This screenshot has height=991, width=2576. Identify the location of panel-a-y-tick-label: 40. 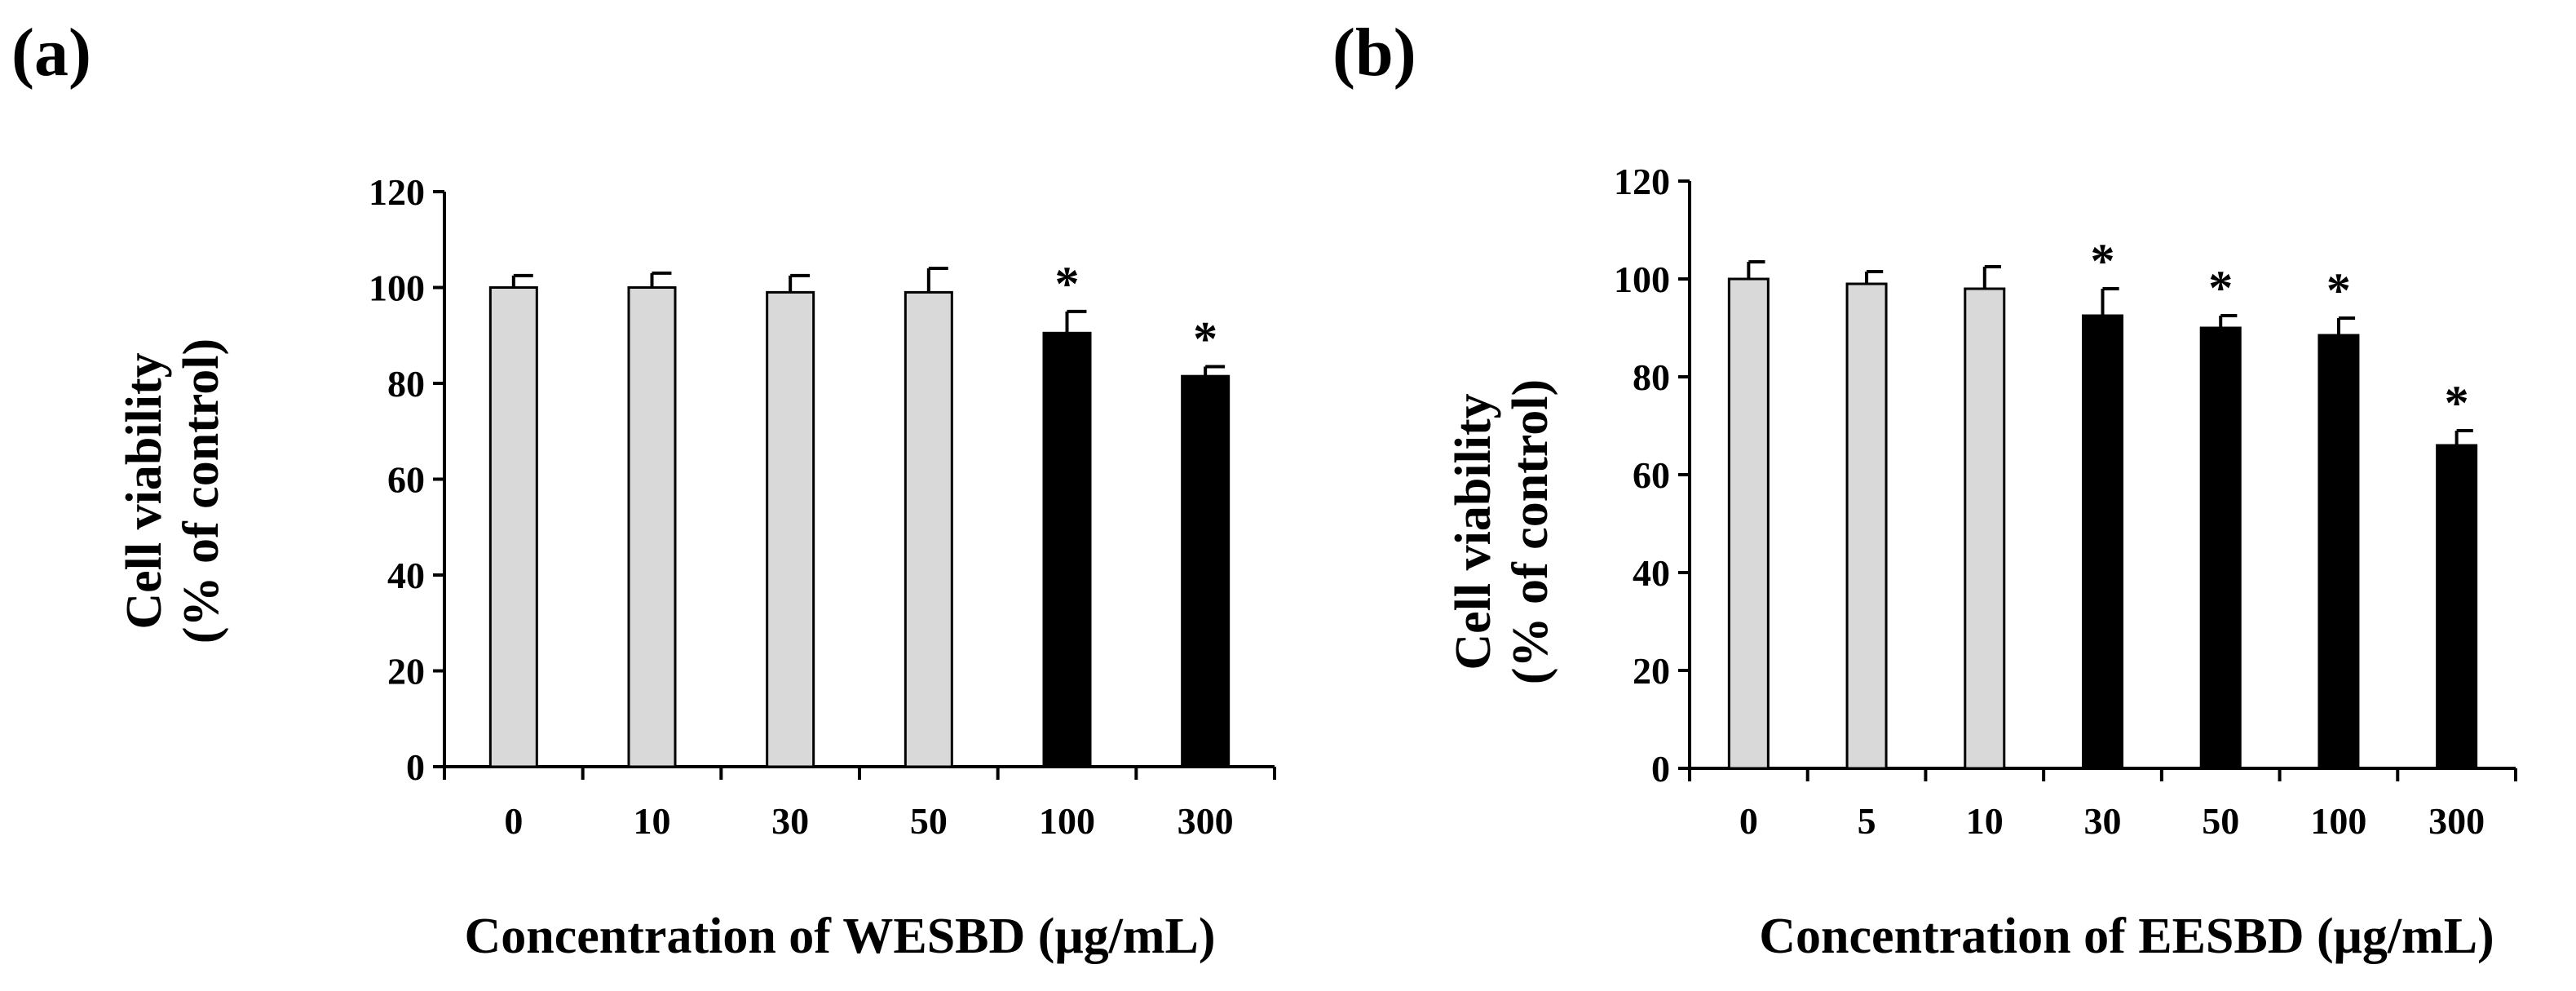
(406, 575).